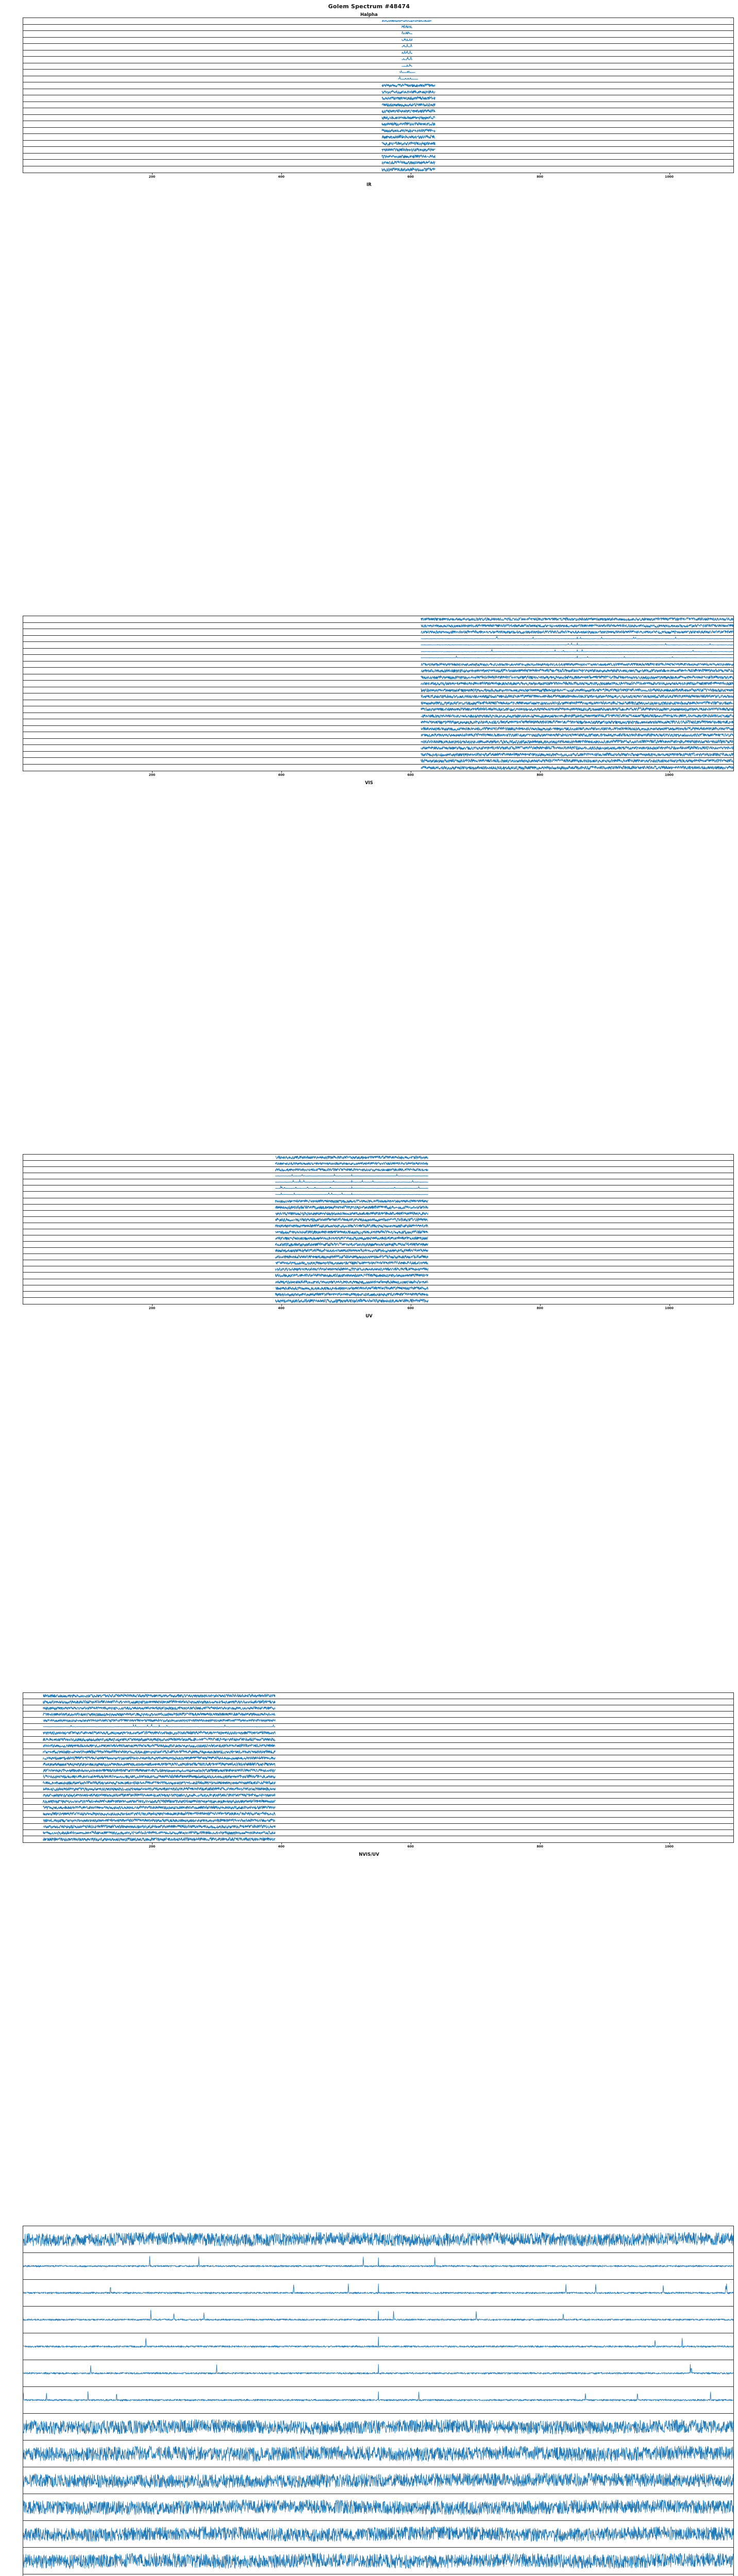 The image size is (738, 2576). What do you see at coordinates (669, 775) in the screenshot?
I see `x-tick-label: 1000` at bounding box center [669, 775].